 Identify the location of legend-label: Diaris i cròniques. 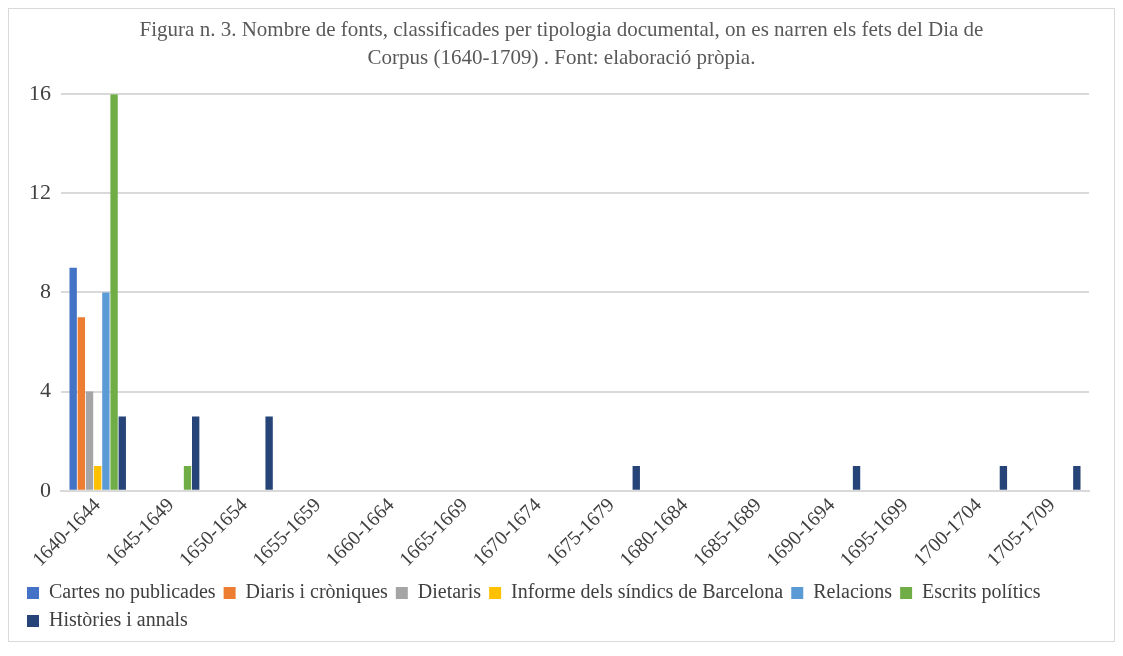
(317, 592).